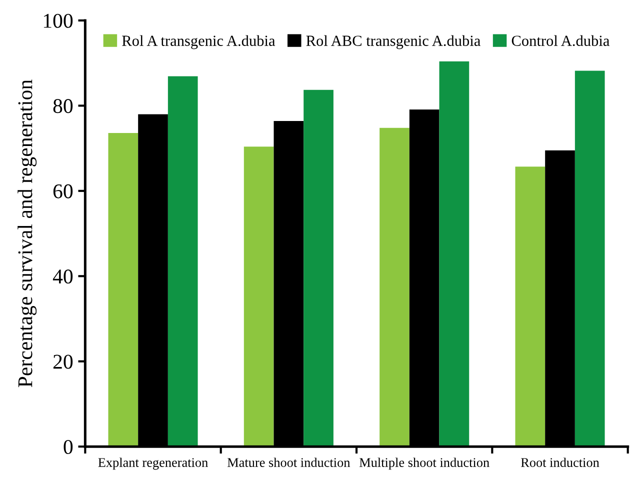  Describe the element at coordinates (199, 42) in the screenshot. I see `legend-label: Rol A transgenic A.dubia` at that location.